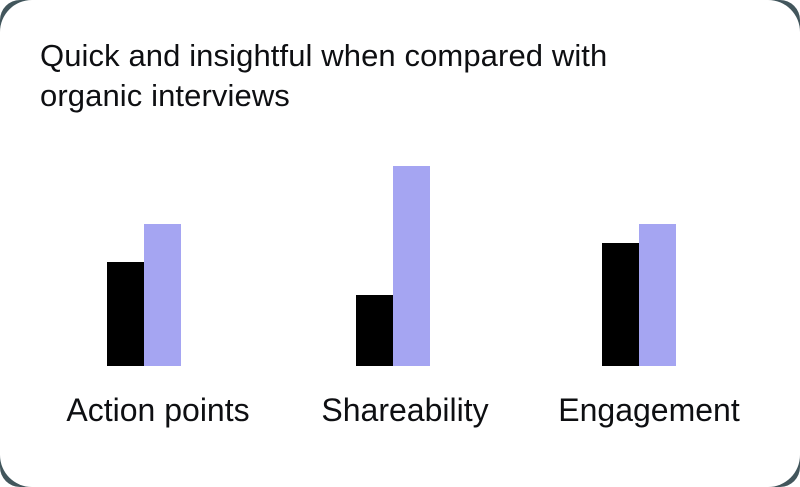 Image resolution: width=800 pixels, height=487 pixels. Describe the element at coordinates (158, 410) in the screenshot. I see `category-label: Action points` at that location.